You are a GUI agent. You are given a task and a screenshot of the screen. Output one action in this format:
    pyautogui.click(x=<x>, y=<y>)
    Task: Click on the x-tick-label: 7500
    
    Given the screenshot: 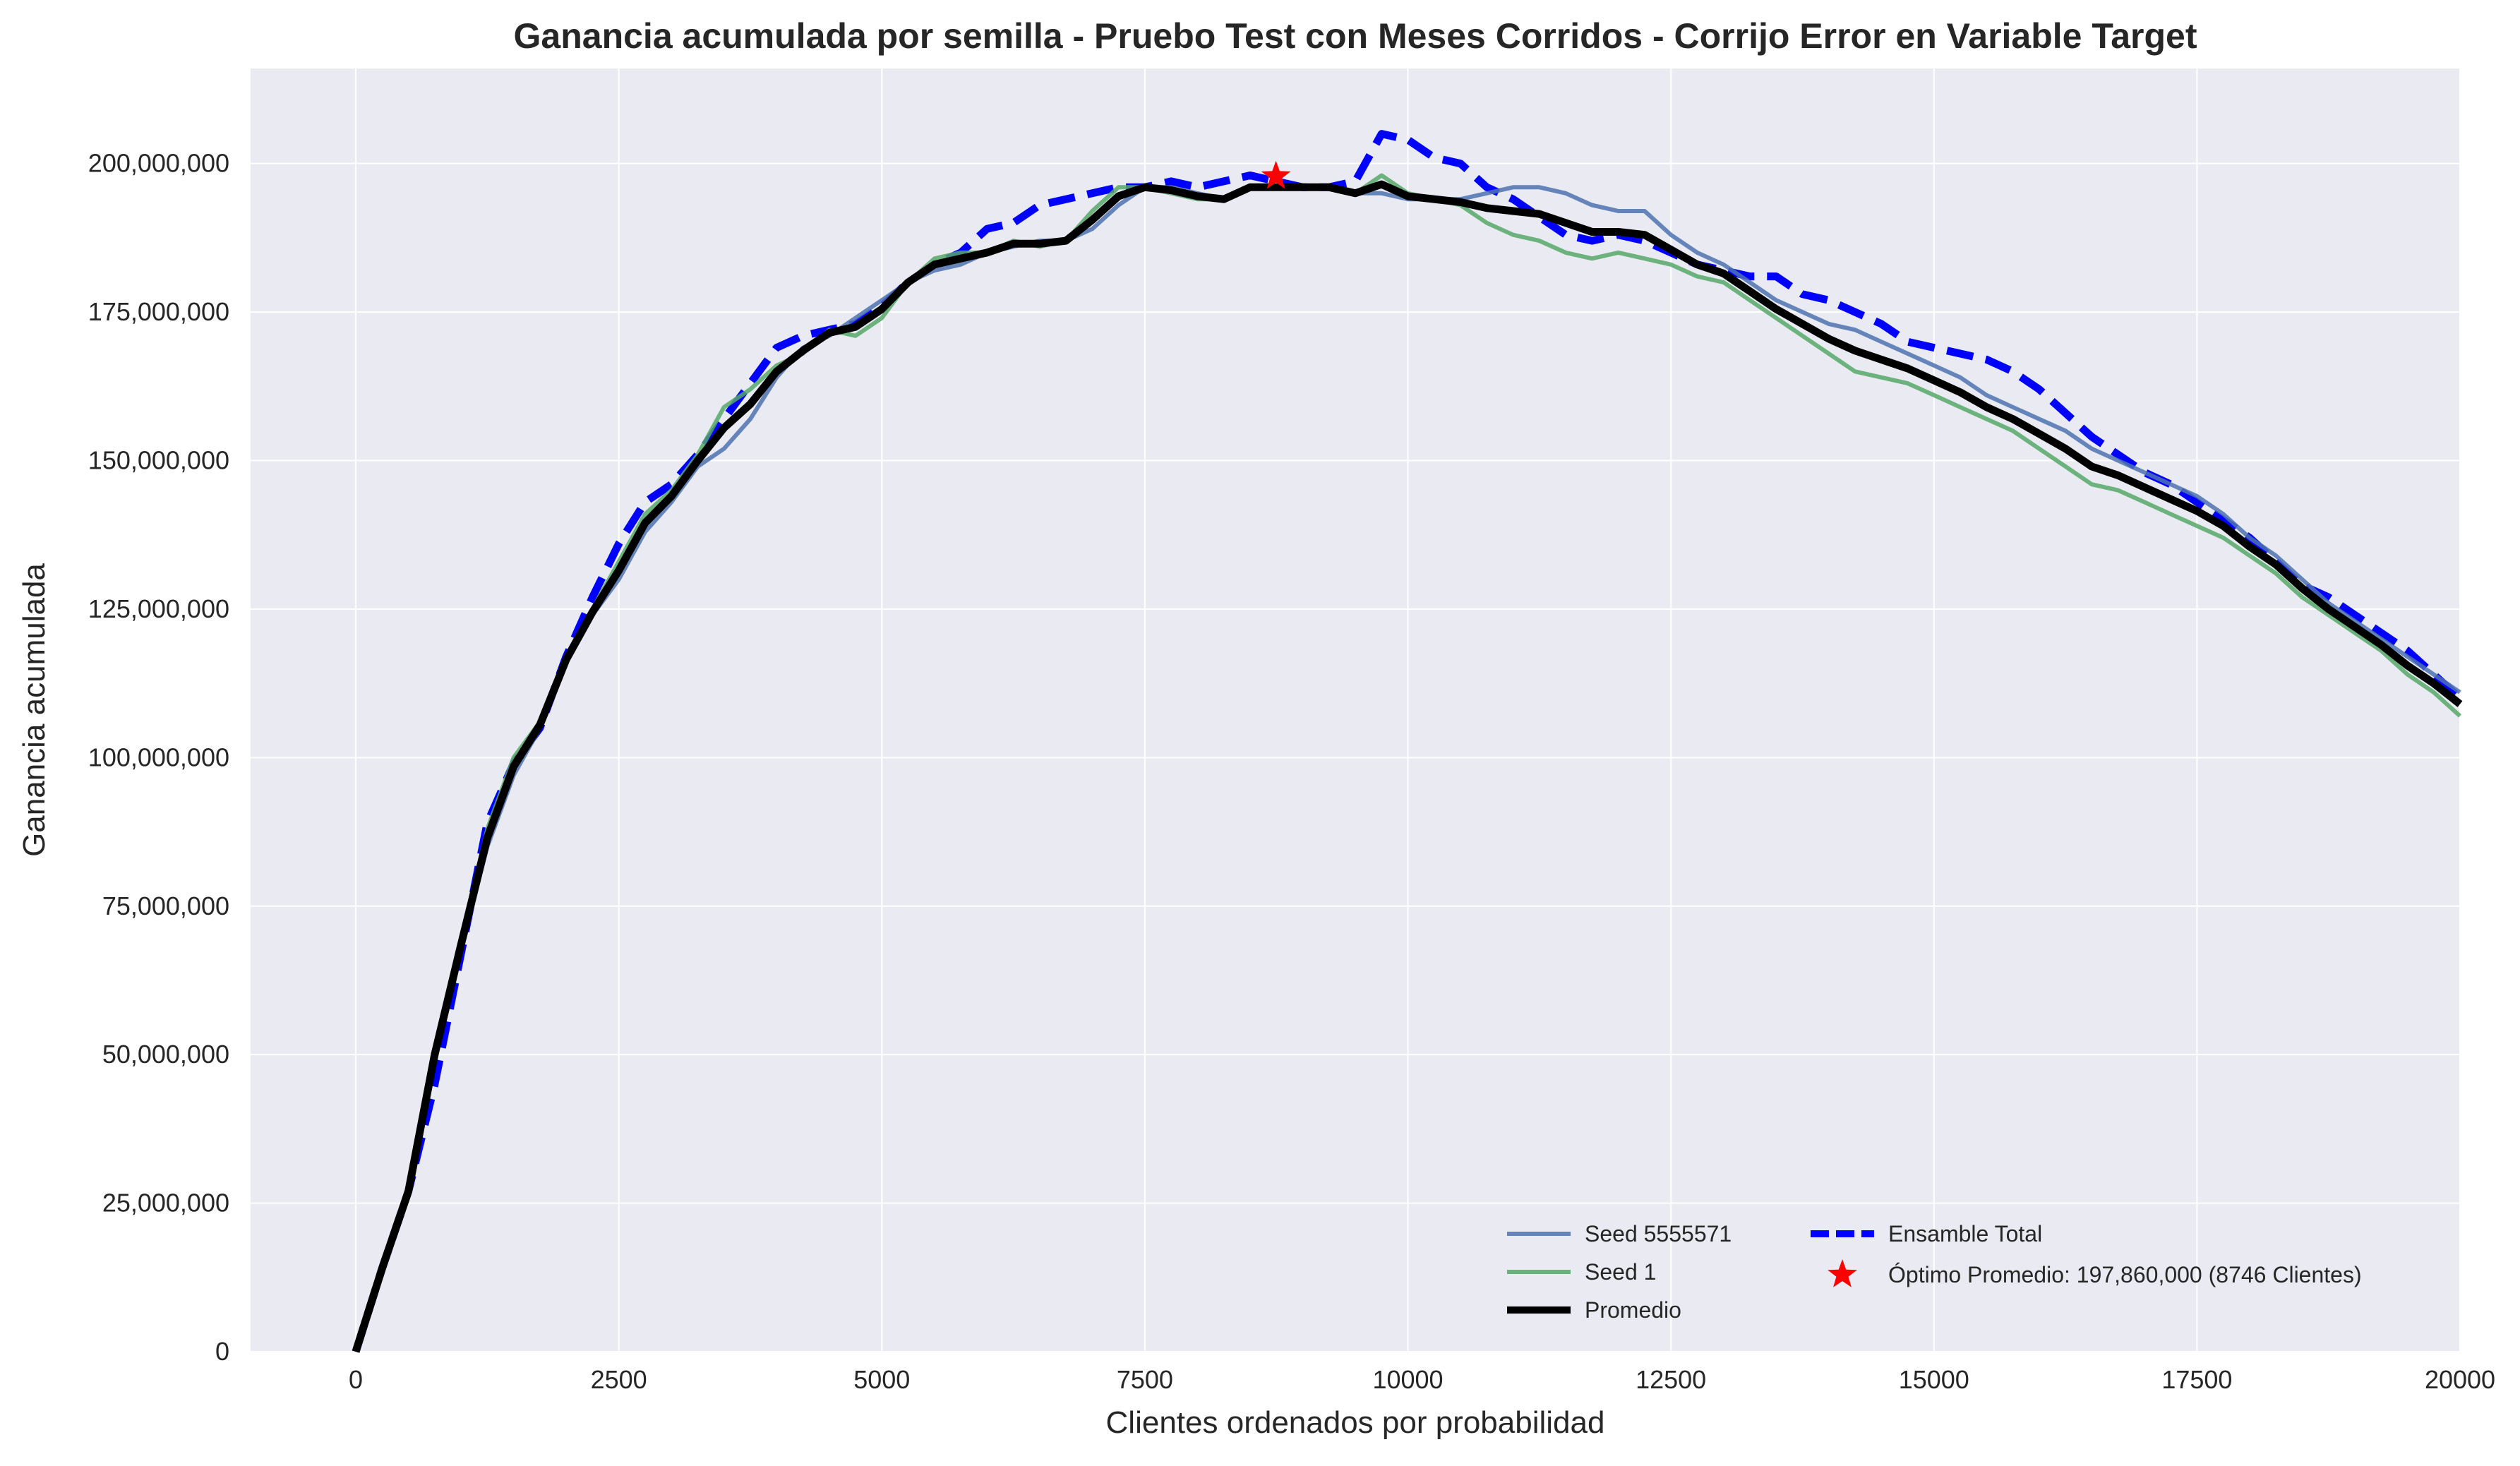 What is the action you would take?
    pyautogui.click(x=1145, y=1379)
    